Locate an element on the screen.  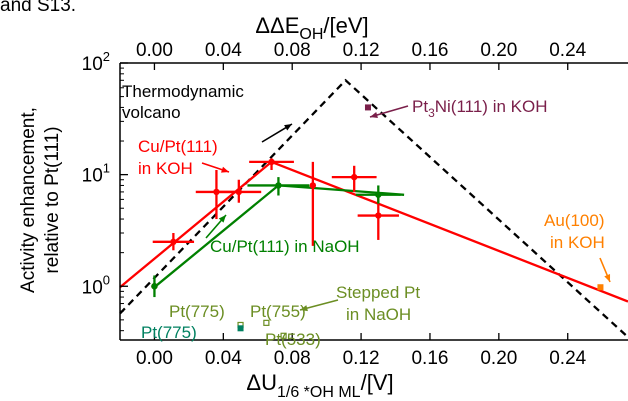
top-tick-label-4: 0.16 is located at coordinates (429, 50).